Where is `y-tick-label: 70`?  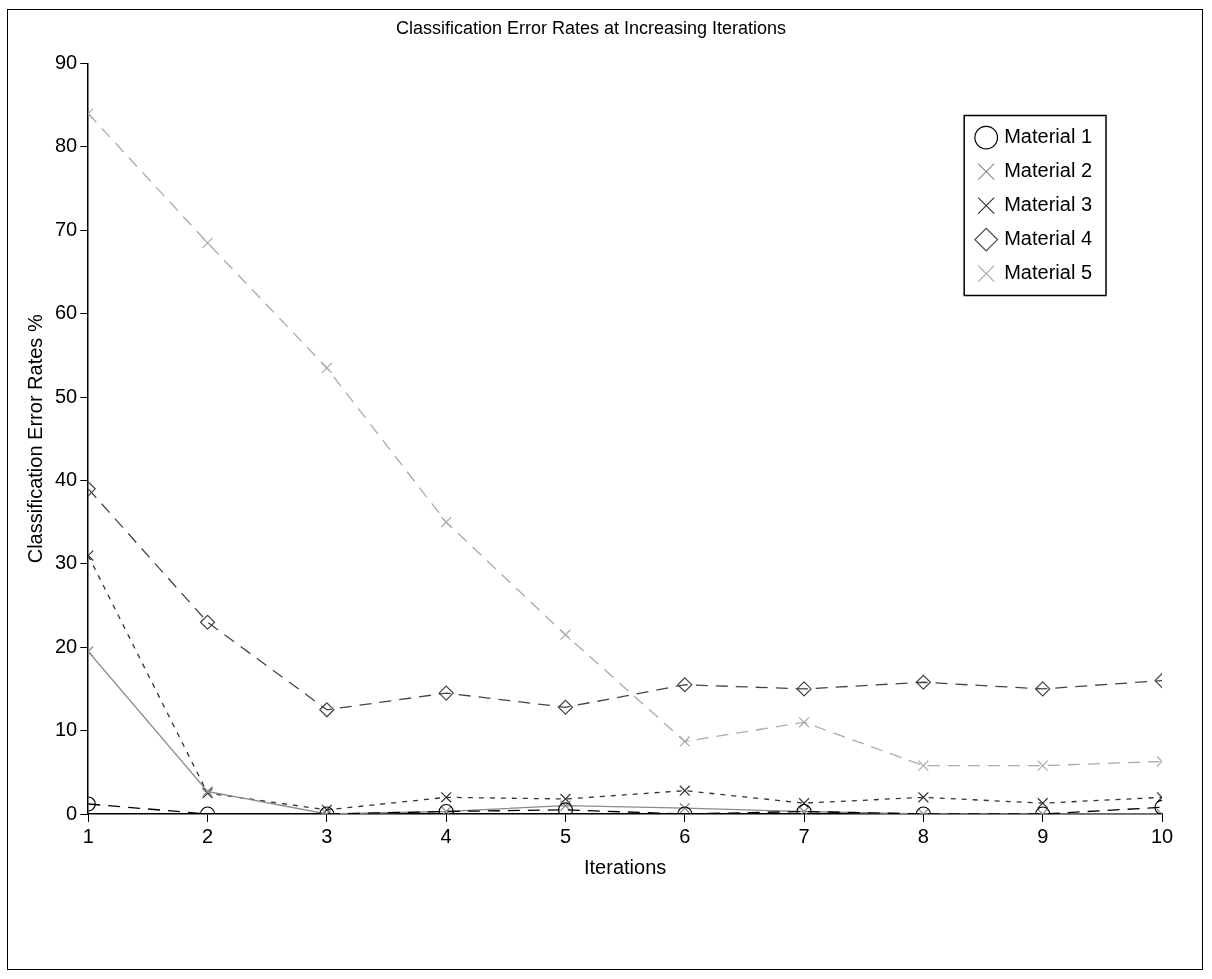
y-tick-label: 70 is located at coordinates (66, 228).